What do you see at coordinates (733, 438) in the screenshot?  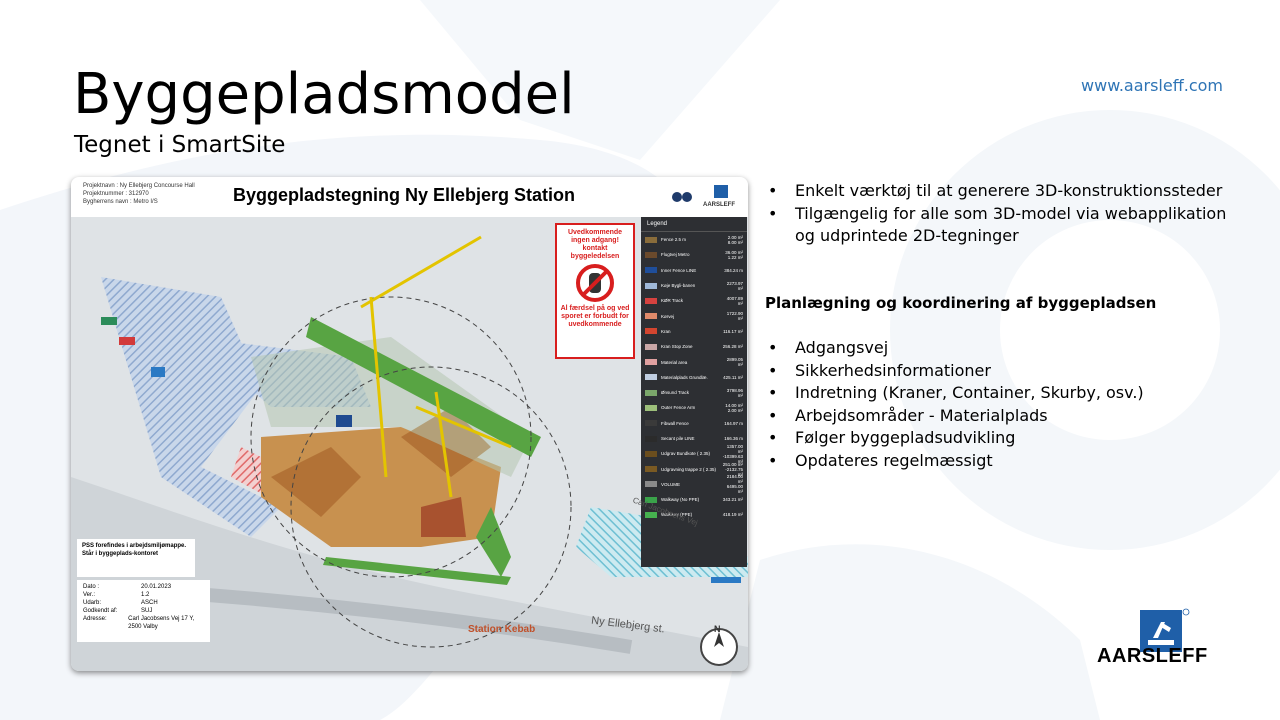 I see `legend-value: 166.36 m` at bounding box center [733, 438].